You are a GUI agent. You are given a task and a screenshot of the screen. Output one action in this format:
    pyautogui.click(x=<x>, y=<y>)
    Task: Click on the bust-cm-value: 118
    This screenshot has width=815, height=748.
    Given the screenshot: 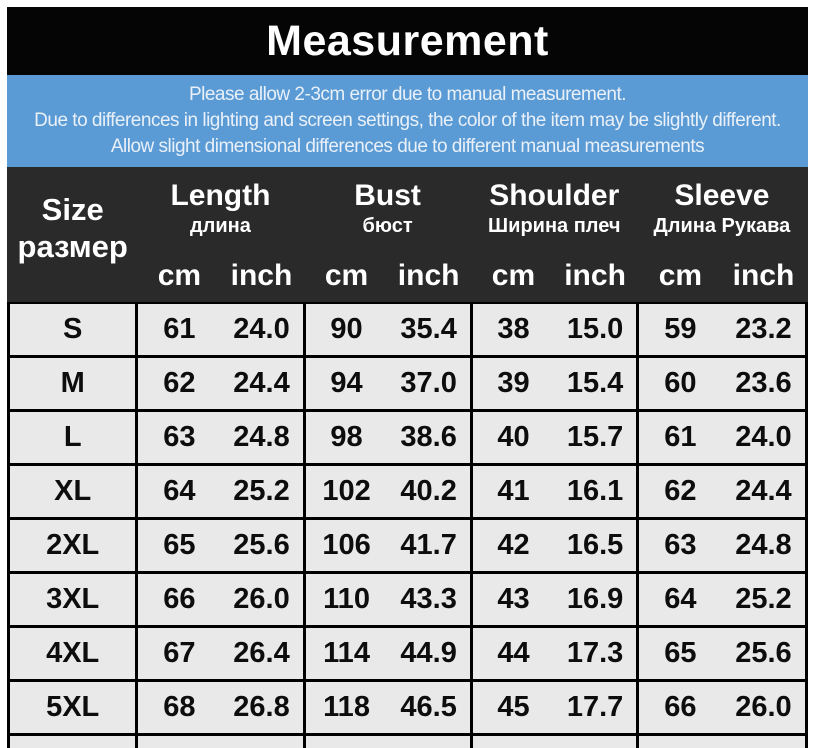 What is the action you would take?
    pyautogui.click(x=346, y=707)
    